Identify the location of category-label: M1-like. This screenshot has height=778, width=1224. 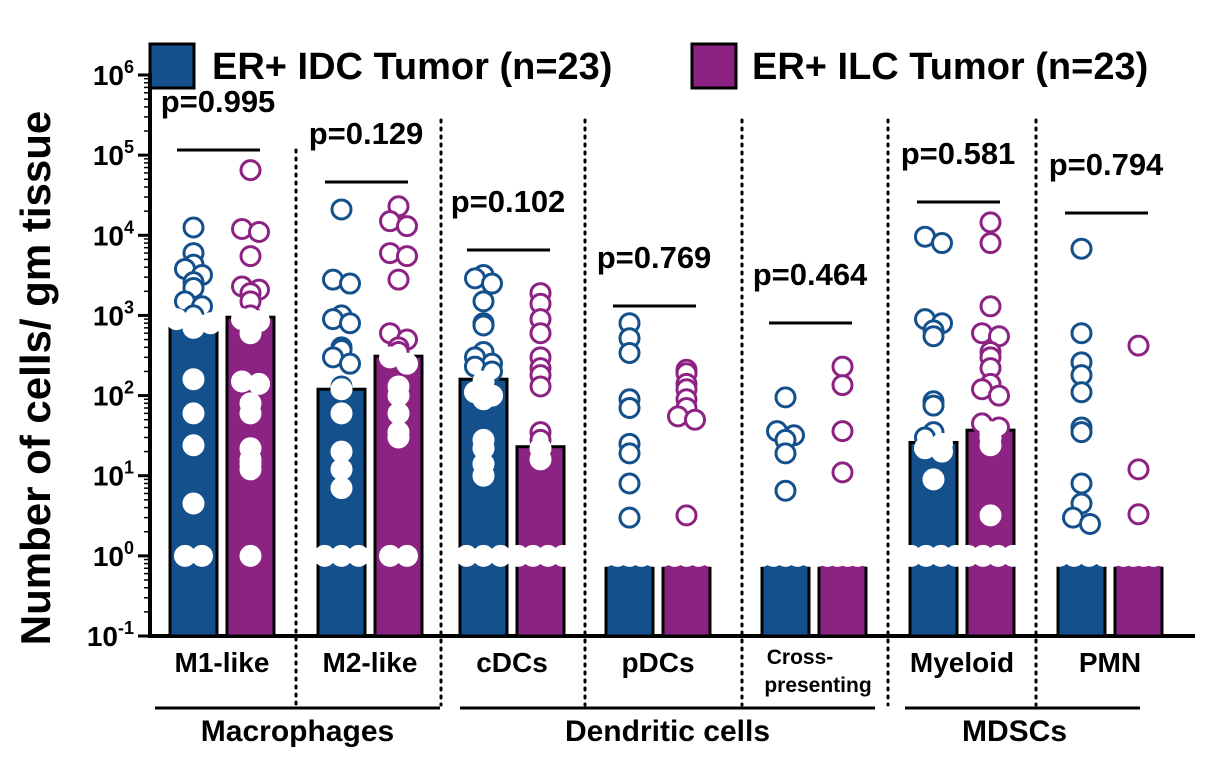
(222, 662).